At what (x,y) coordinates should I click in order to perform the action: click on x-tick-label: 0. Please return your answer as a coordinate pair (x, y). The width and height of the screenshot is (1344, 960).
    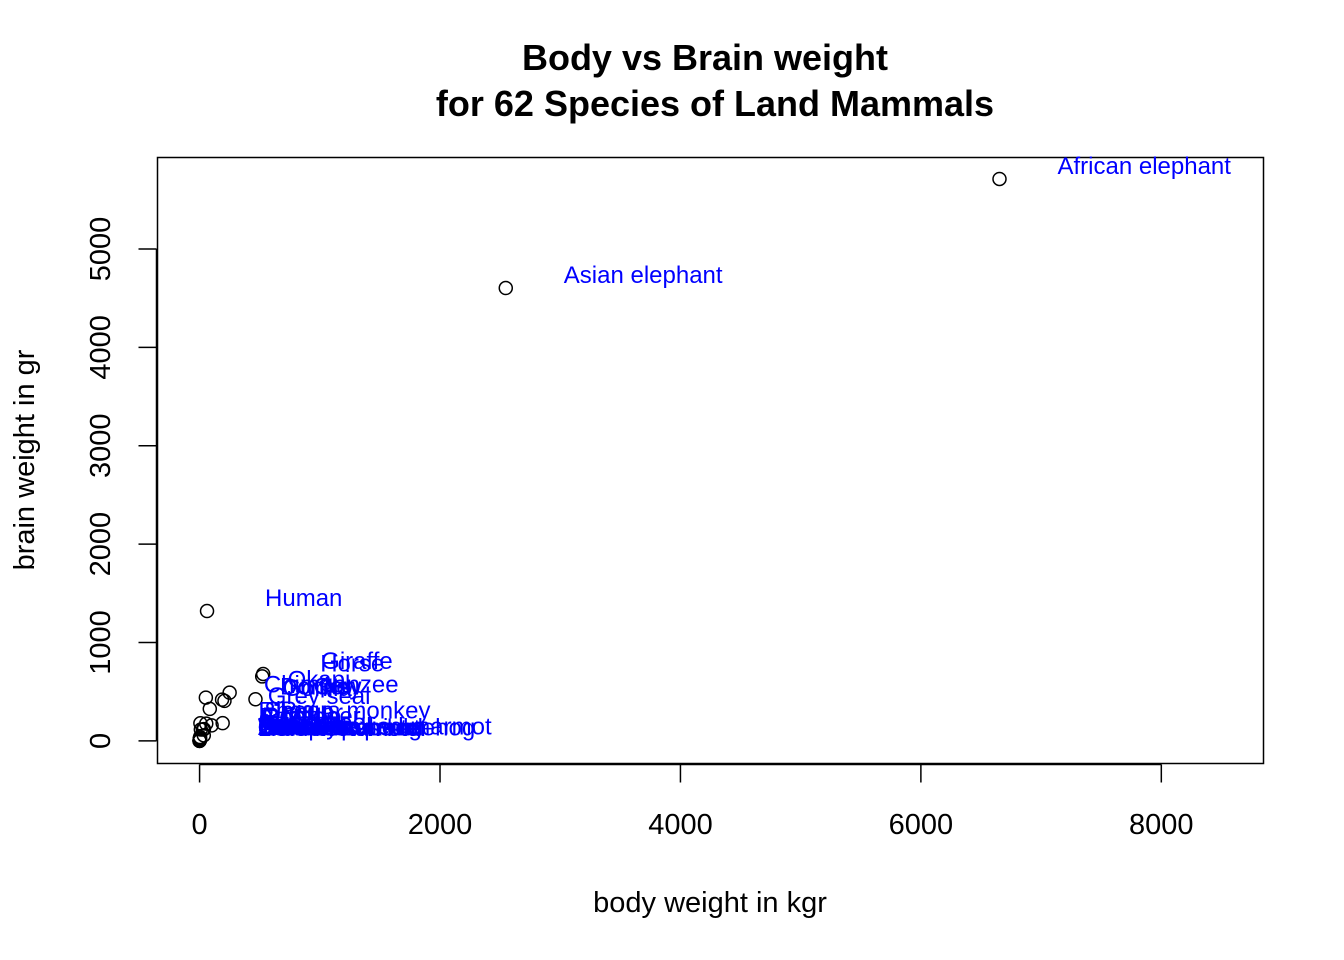
    Looking at the image, I should click on (200, 825).